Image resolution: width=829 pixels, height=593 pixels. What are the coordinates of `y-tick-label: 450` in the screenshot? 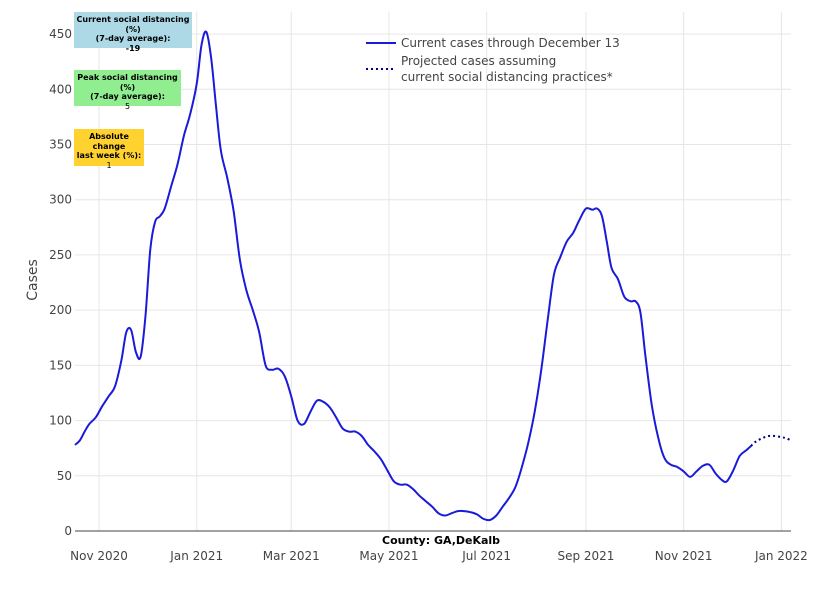 It's located at (60, 34).